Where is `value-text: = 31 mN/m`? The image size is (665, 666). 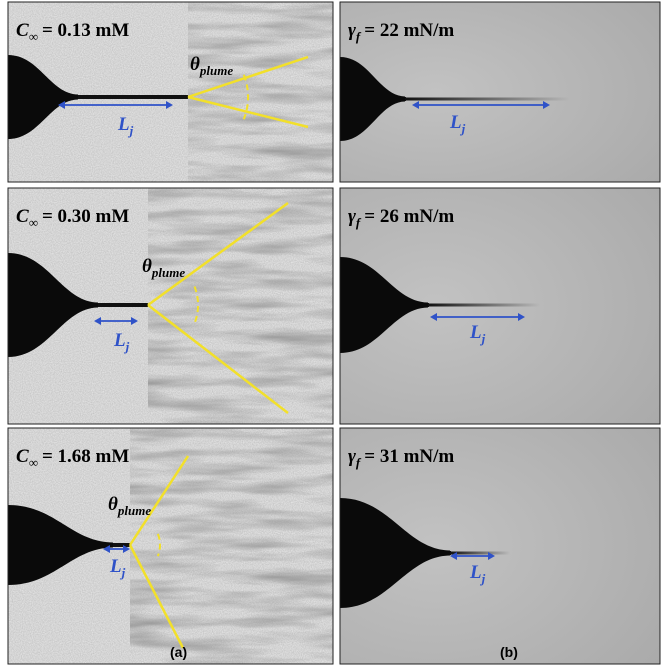
value-text: = 31 mN/m is located at coordinates (409, 456).